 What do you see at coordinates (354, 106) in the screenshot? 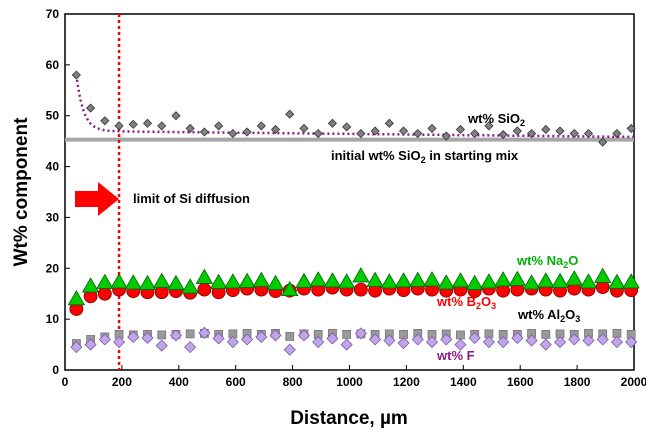
I see `sio2-fit-curve` at bounding box center [354, 106].